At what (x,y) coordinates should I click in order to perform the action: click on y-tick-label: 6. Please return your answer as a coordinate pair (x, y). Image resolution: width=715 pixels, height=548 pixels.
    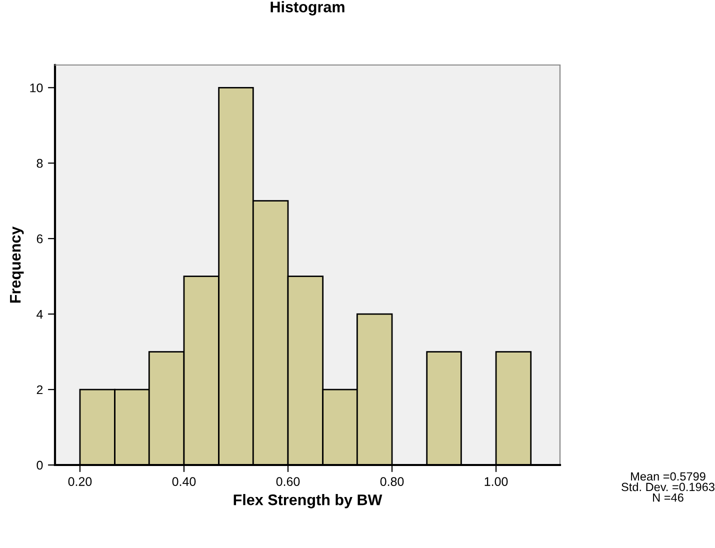
    Looking at the image, I should click on (39, 239).